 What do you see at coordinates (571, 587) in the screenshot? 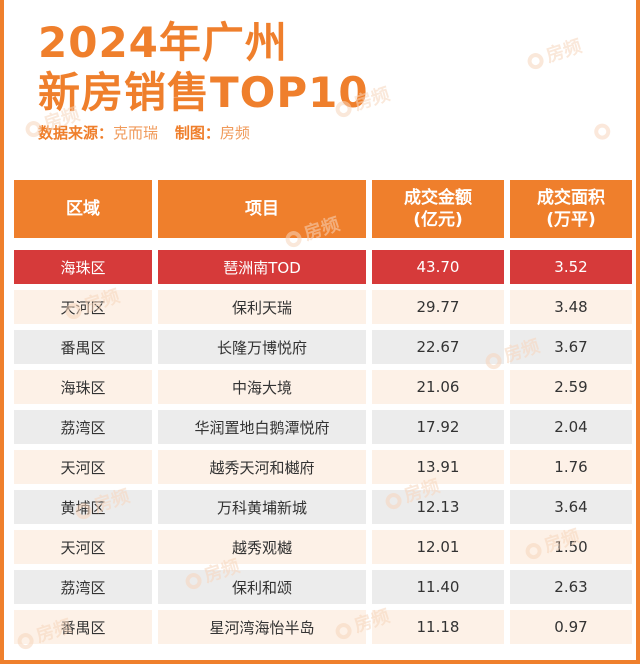
I see `cell-area: 2.63` at bounding box center [571, 587].